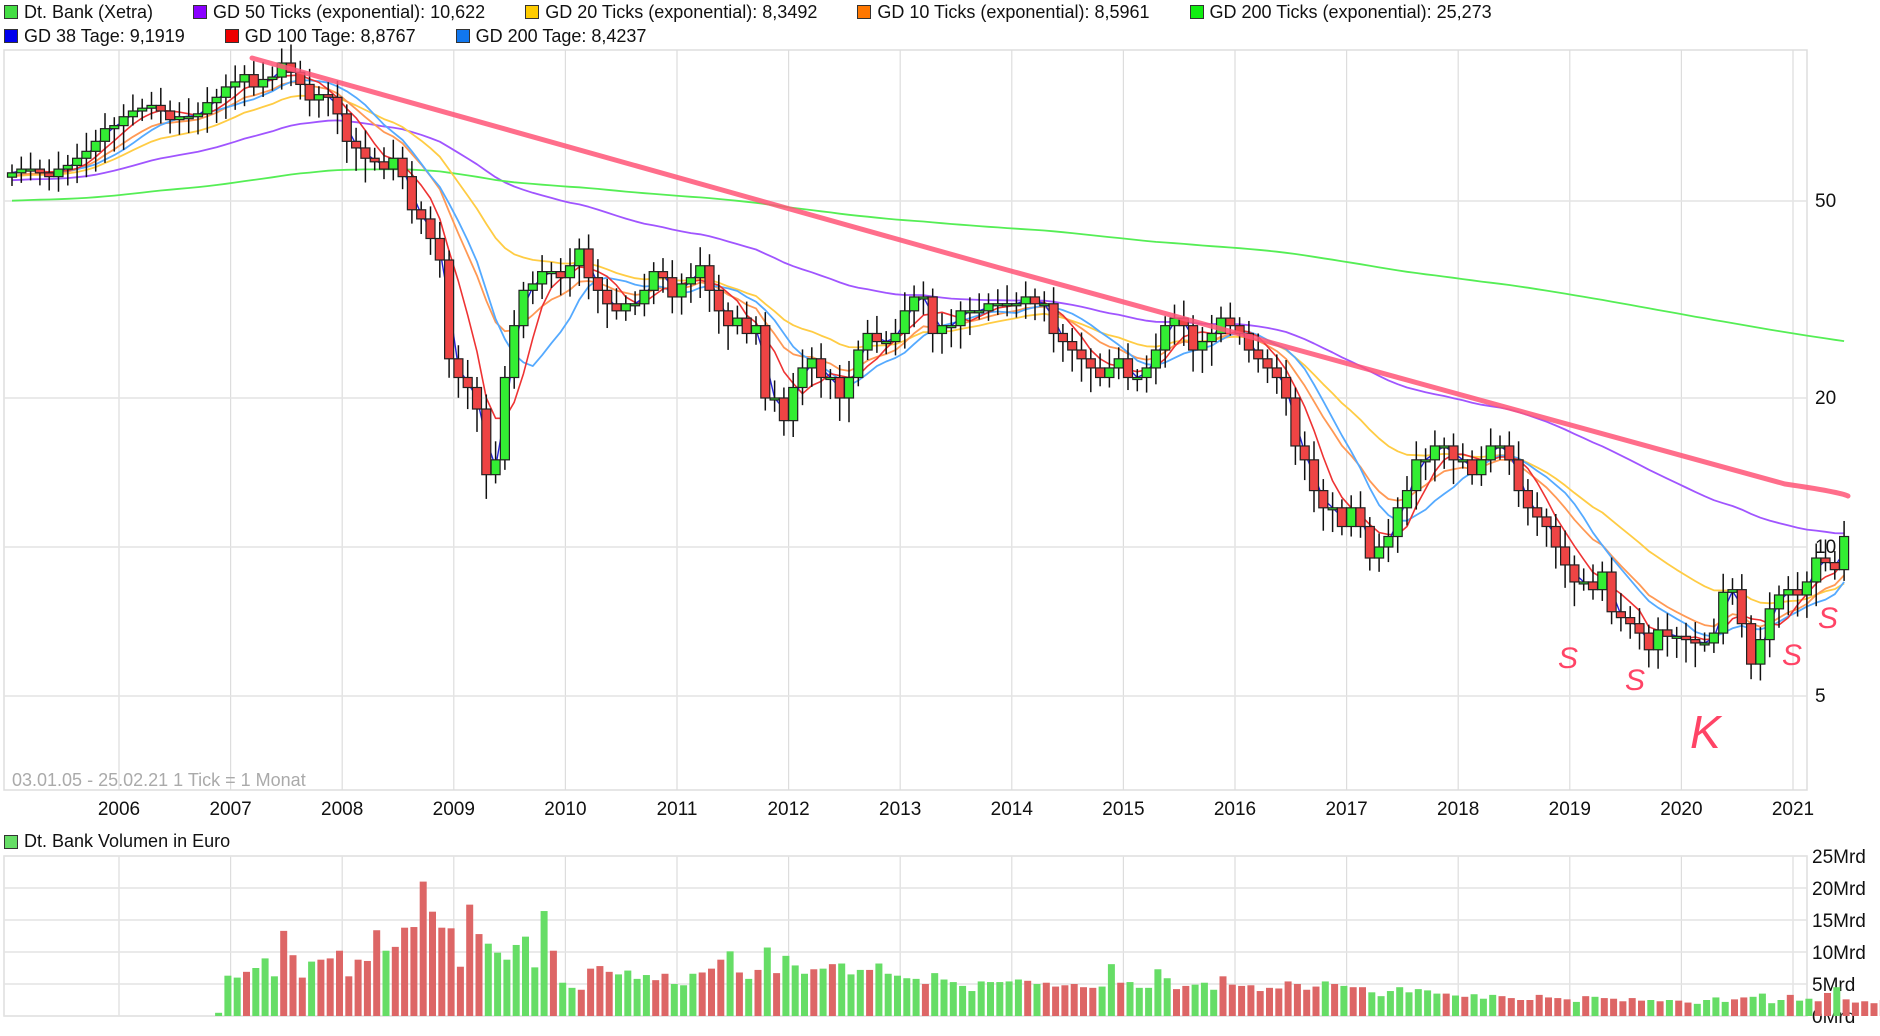 The height and width of the screenshot is (1036, 1880). I want to click on volume-legend-label: Dt. Bank Volumen in Euro, so click(127, 841).